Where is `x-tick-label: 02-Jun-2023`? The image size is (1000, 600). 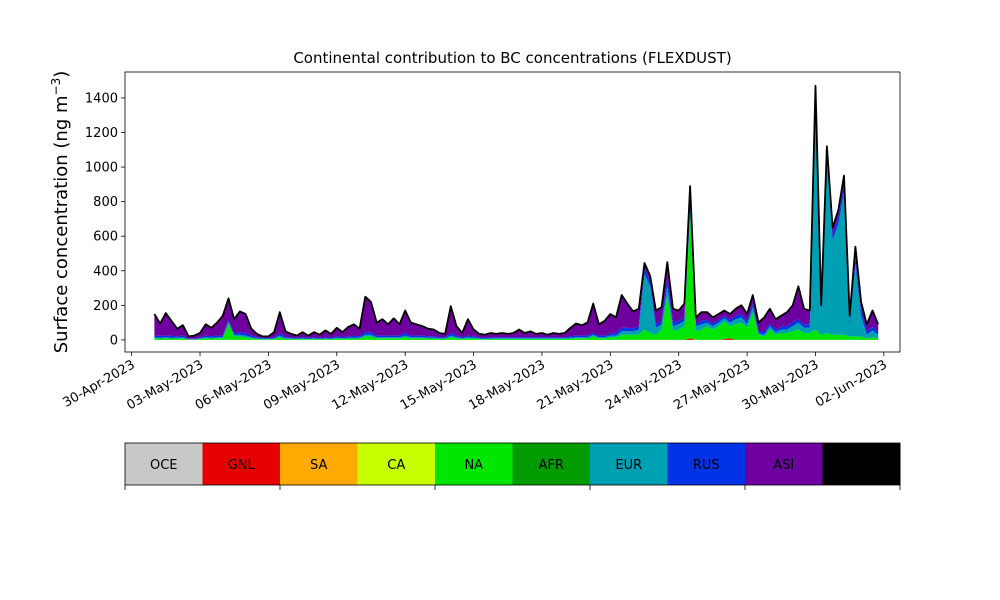 x-tick-label: 02-Jun-2023 is located at coordinates (851, 383).